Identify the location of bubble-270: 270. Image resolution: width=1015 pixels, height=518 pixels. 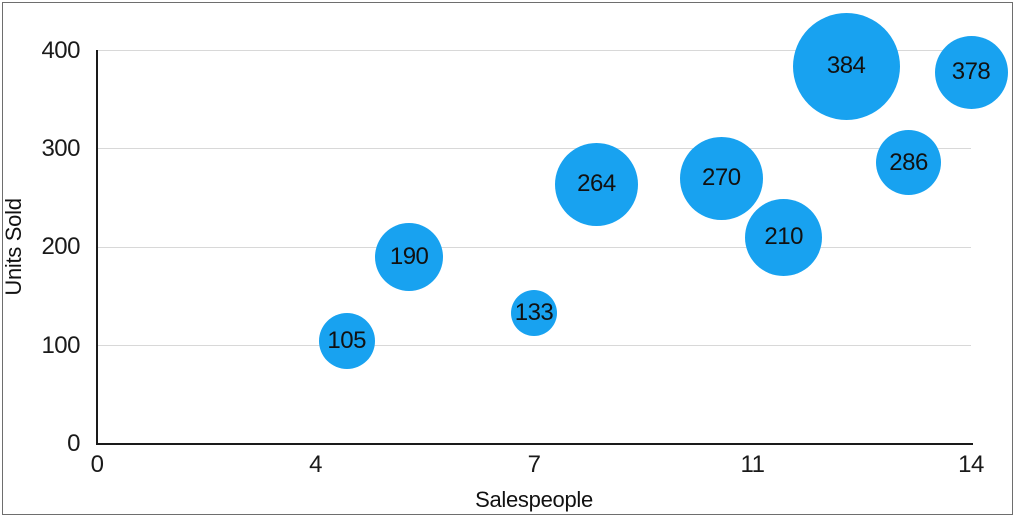
(721, 178).